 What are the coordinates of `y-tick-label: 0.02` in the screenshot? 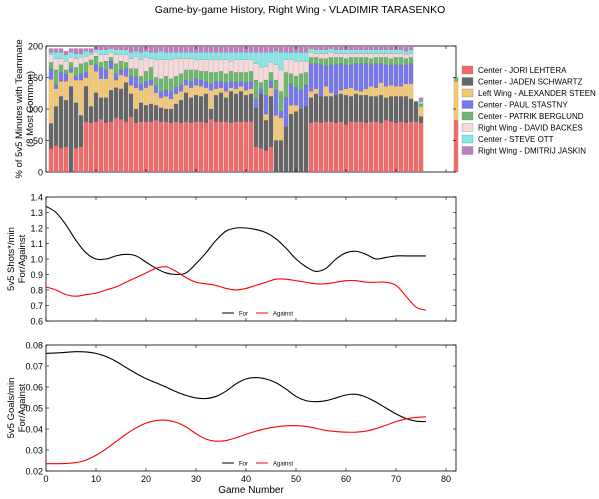 It's located at (34, 472).